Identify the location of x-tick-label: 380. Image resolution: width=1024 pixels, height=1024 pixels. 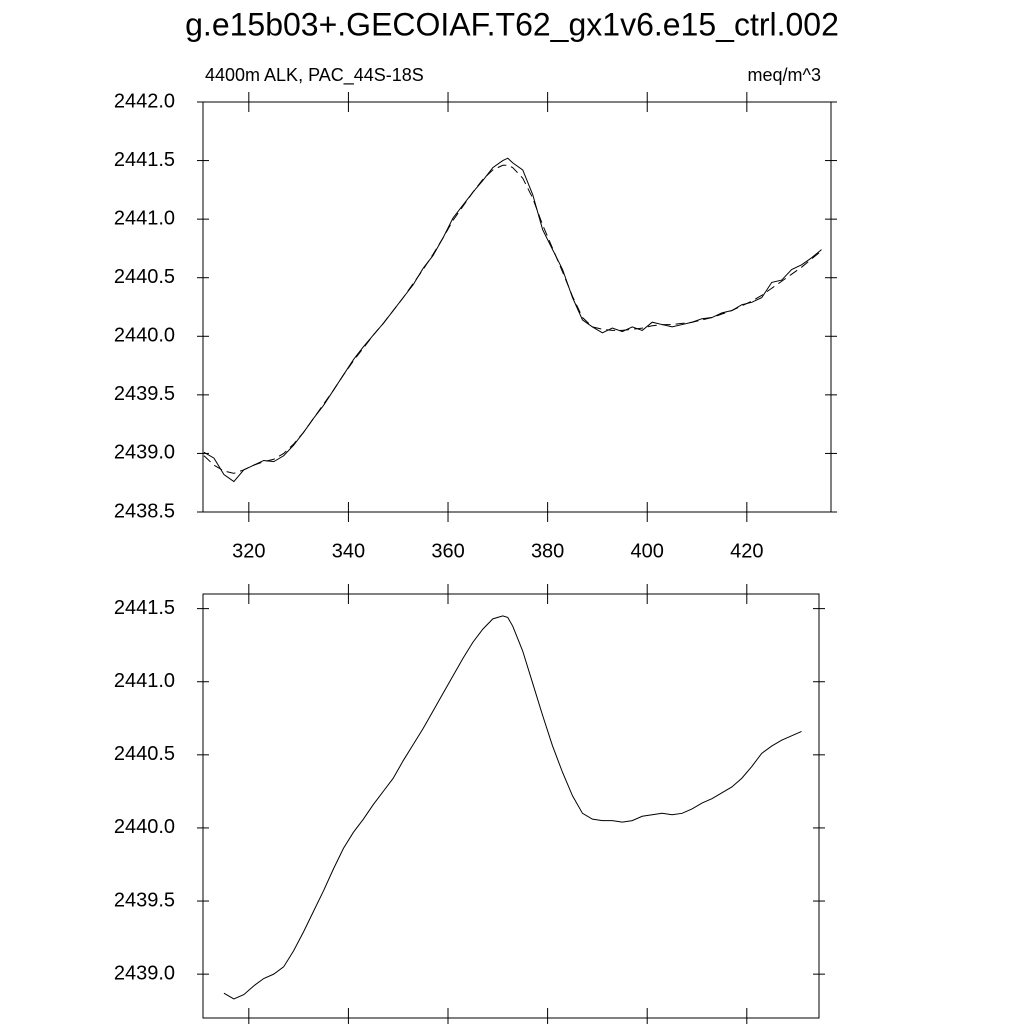
(547, 551).